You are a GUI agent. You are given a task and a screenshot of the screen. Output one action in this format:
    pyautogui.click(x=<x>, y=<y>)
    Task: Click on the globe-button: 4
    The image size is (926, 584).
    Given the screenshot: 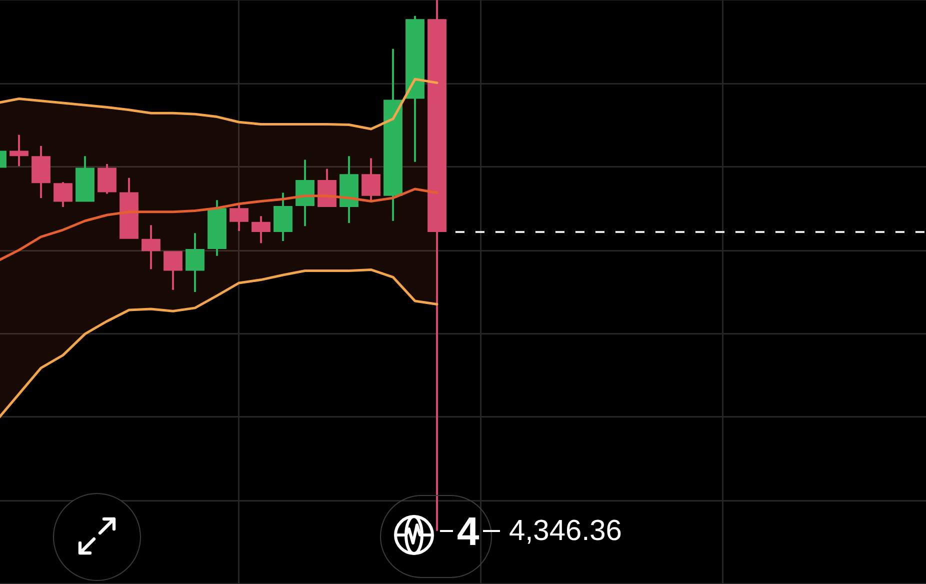 What is the action you would take?
    pyautogui.click(x=436, y=536)
    